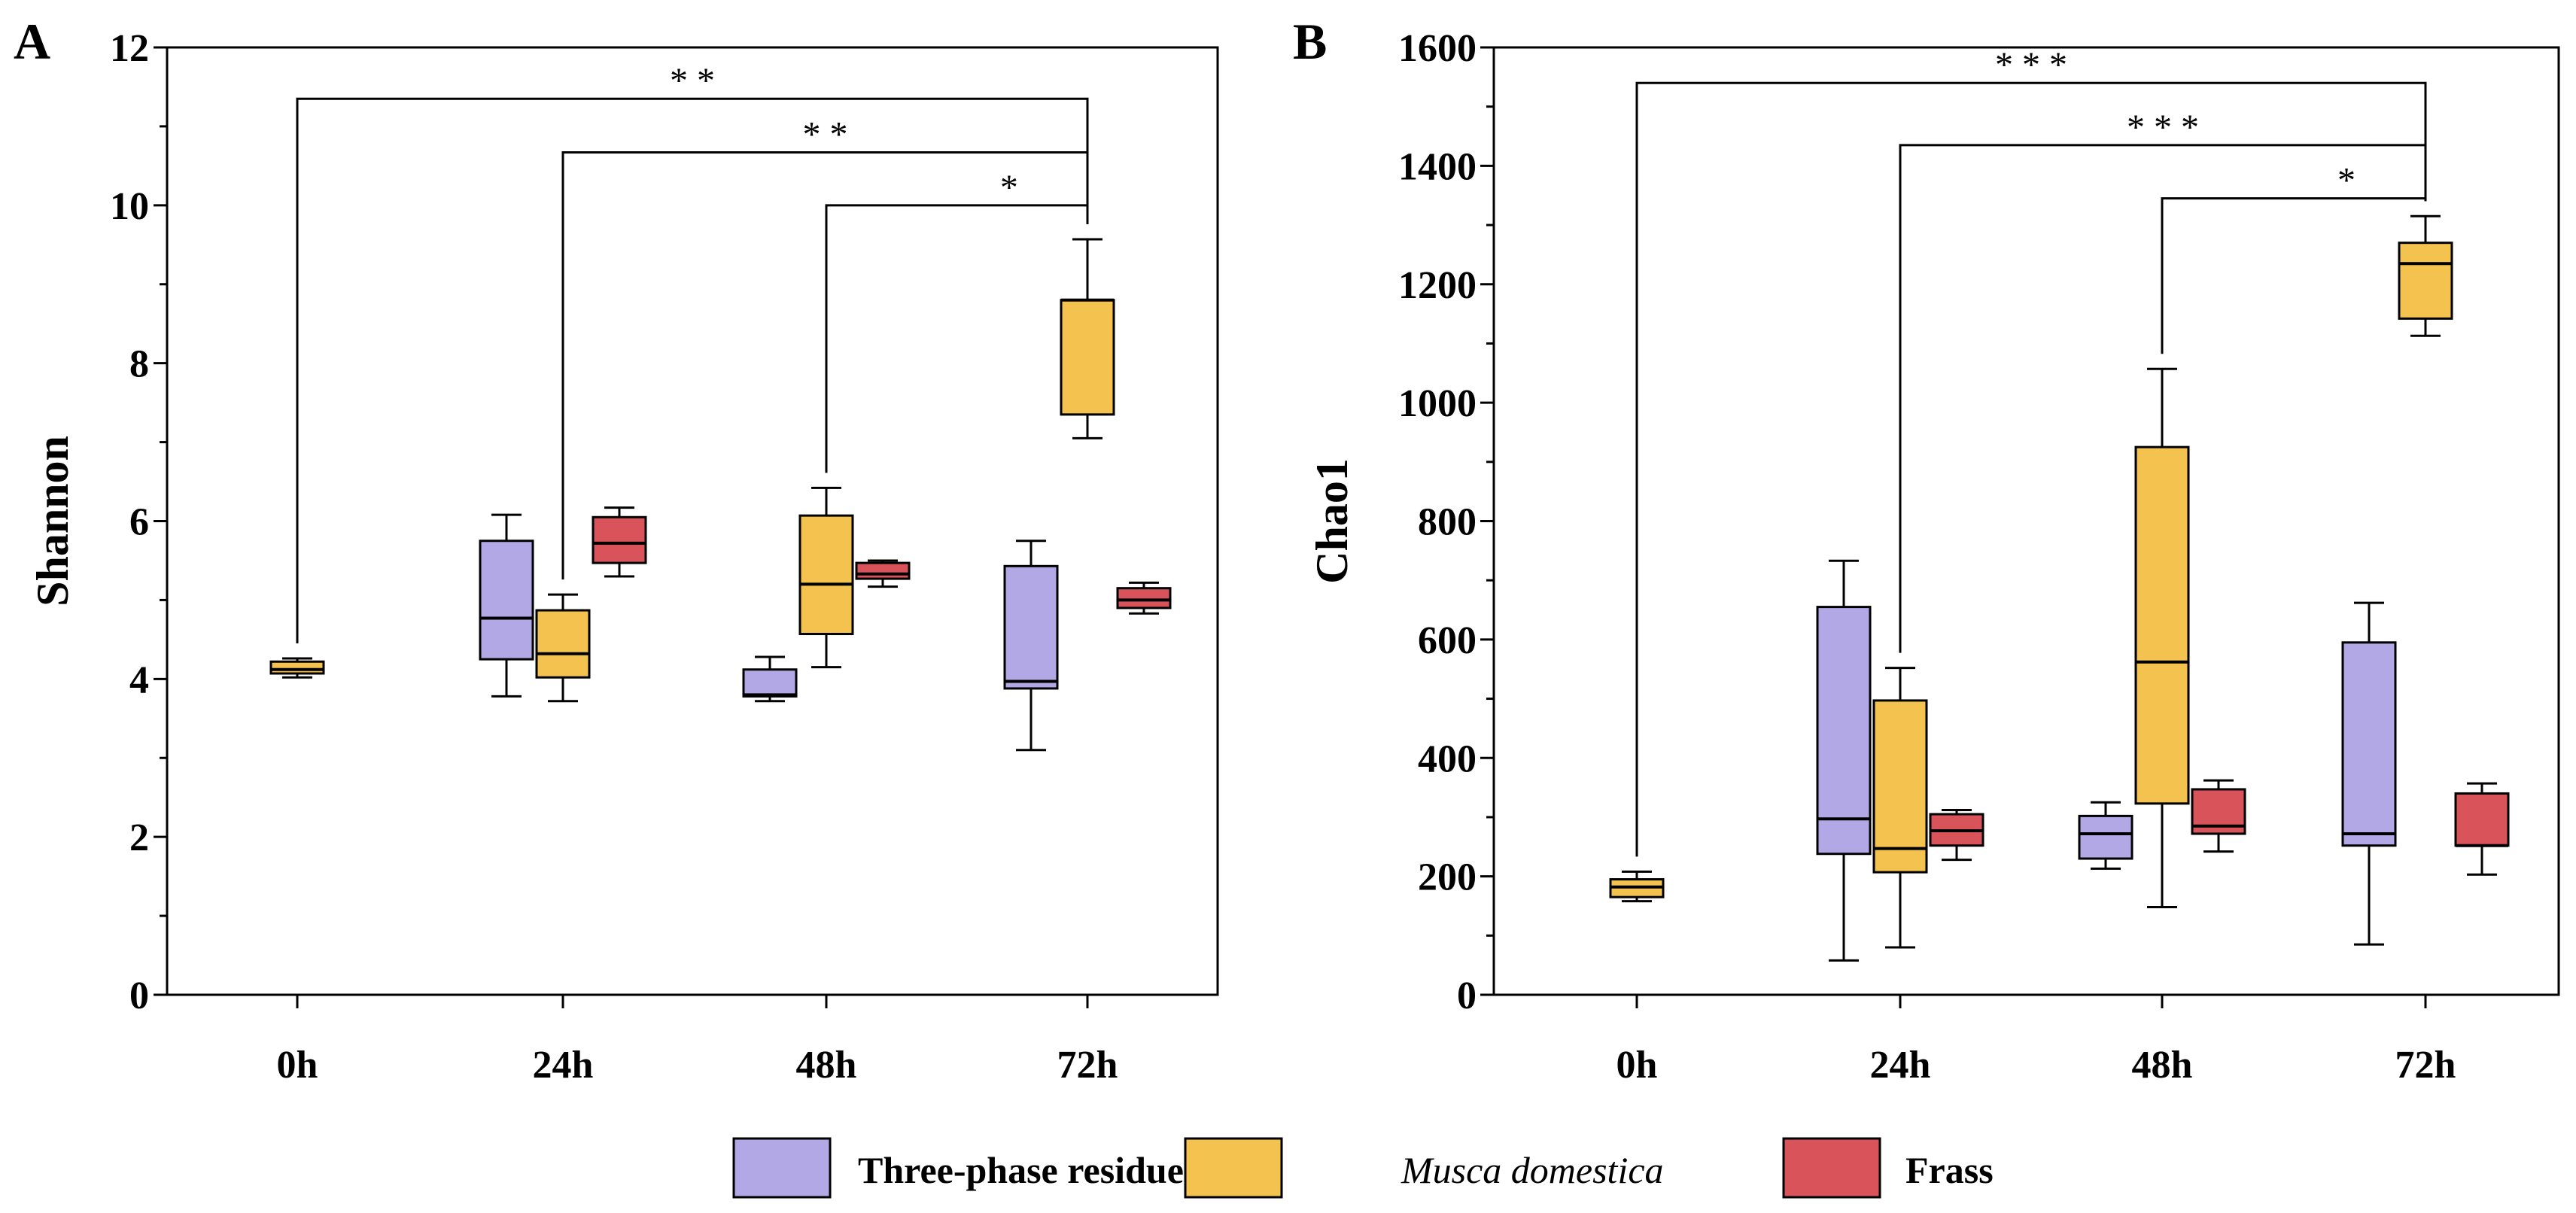 The image size is (2576, 1213). Describe the element at coordinates (139, 364) in the screenshot. I see `y-tick-label: 8` at that location.